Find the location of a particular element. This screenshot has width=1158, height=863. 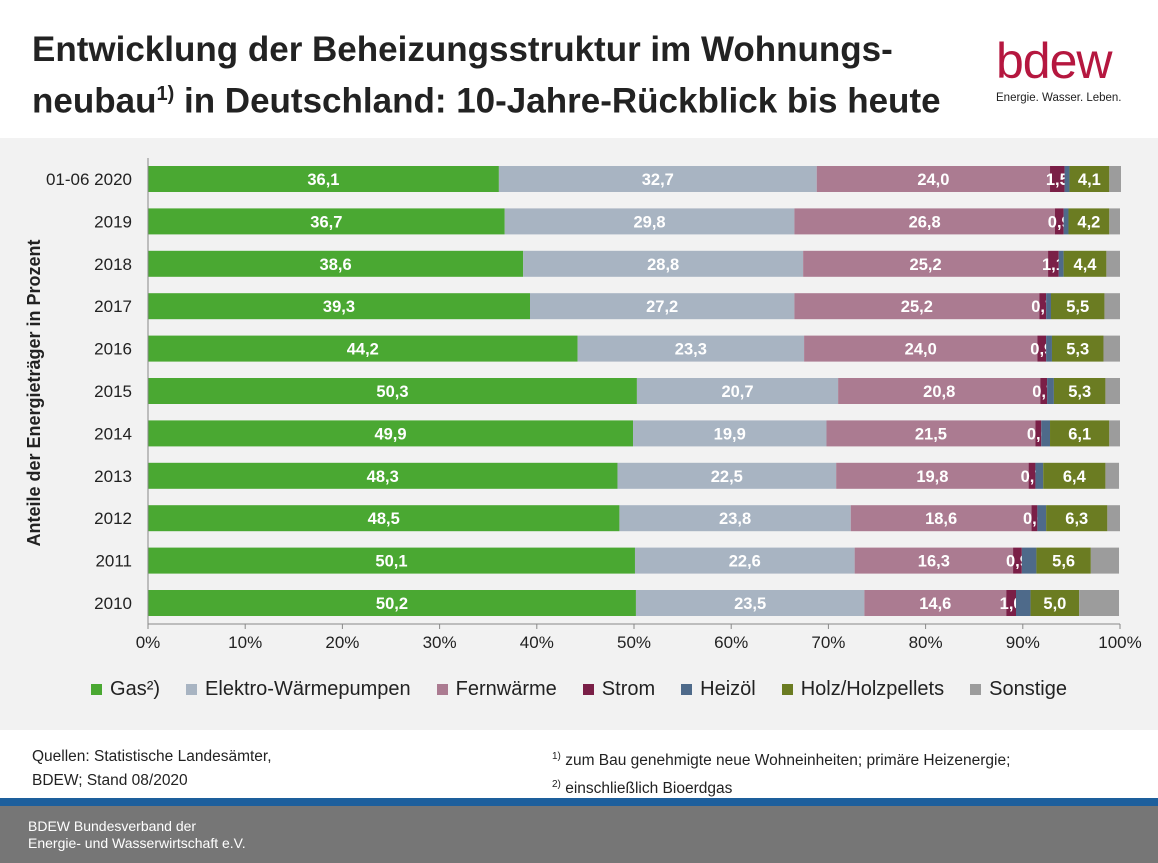

data-label: 38,6 is located at coordinates (336, 265).